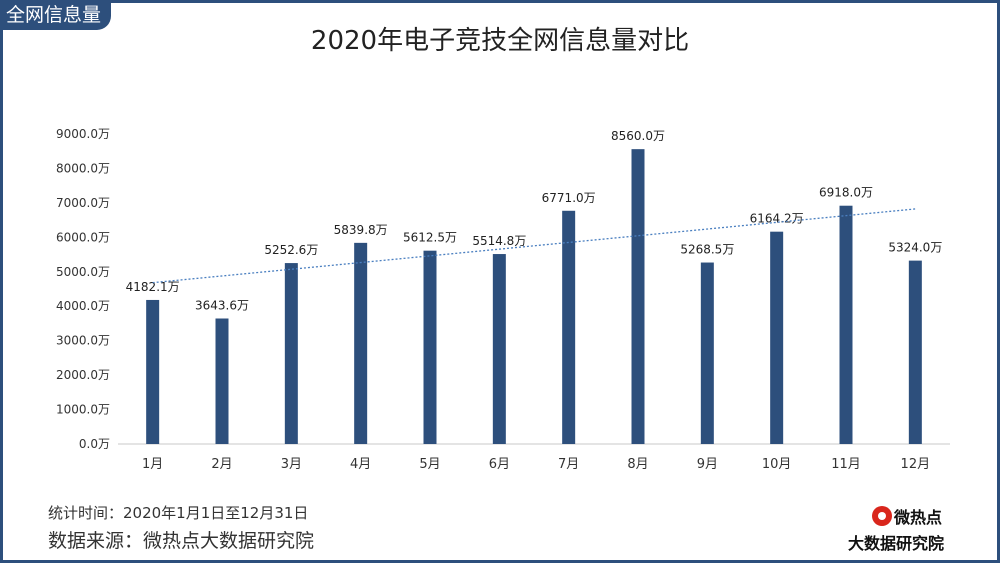 This screenshot has height=563, width=1000. Describe the element at coordinates (707, 464) in the screenshot. I see `x-tick-label: 9月` at that location.